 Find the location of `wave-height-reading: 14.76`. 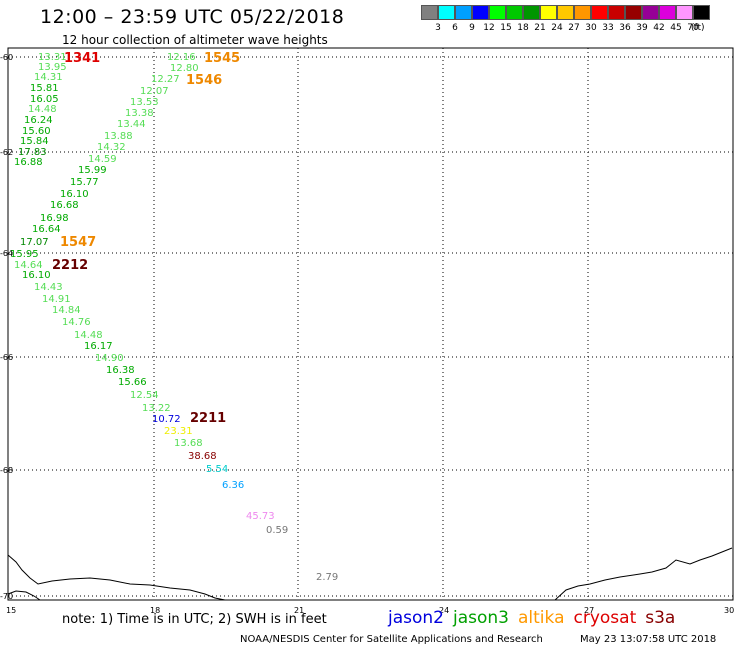

wave-height-reading: 14.76 is located at coordinates (76, 322).